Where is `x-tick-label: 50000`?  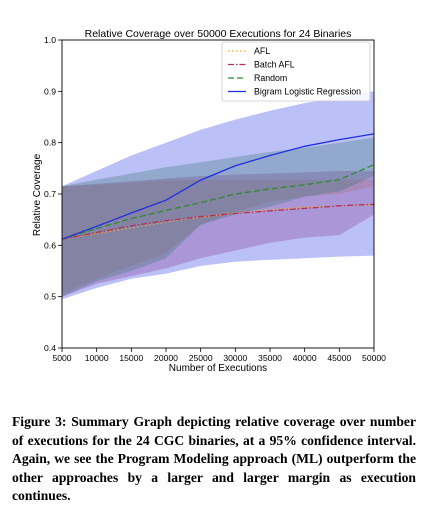
x-tick-label: 50000 is located at coordinates (374, 358).